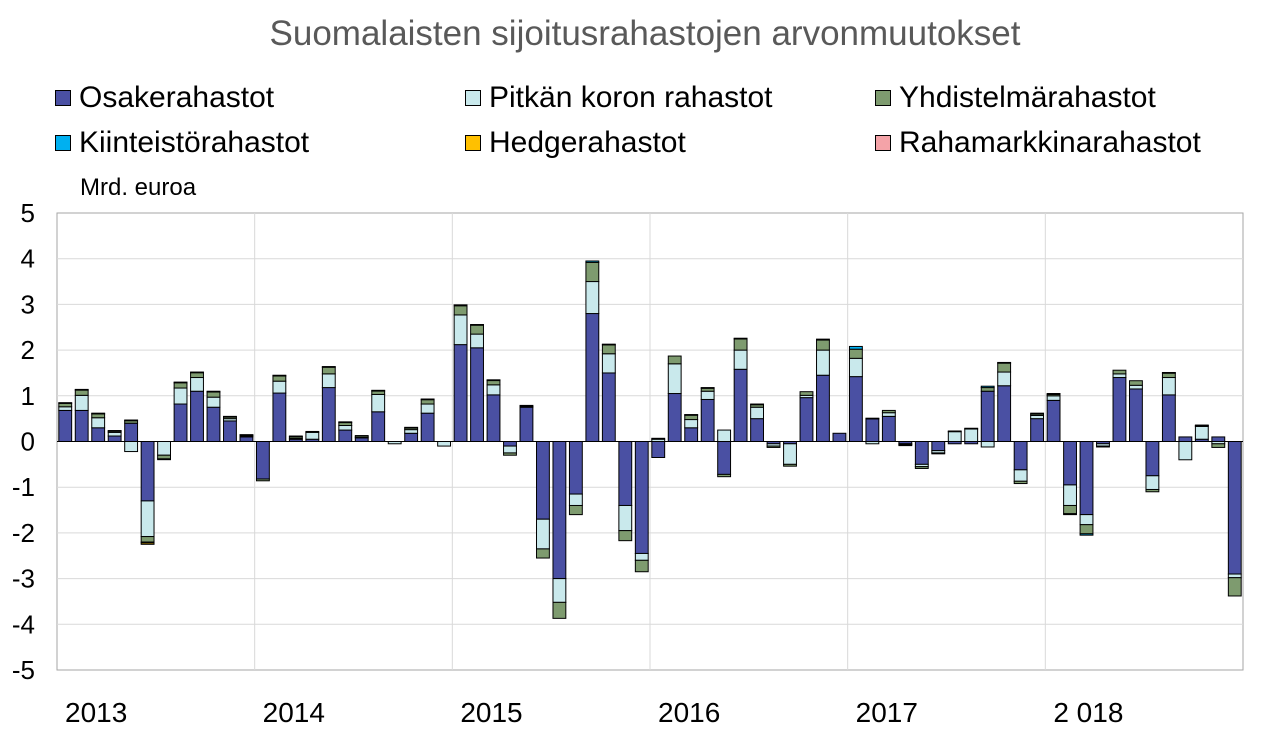  I want to click on legend-label: Pitkän koron rahastot, so click(631, 97).